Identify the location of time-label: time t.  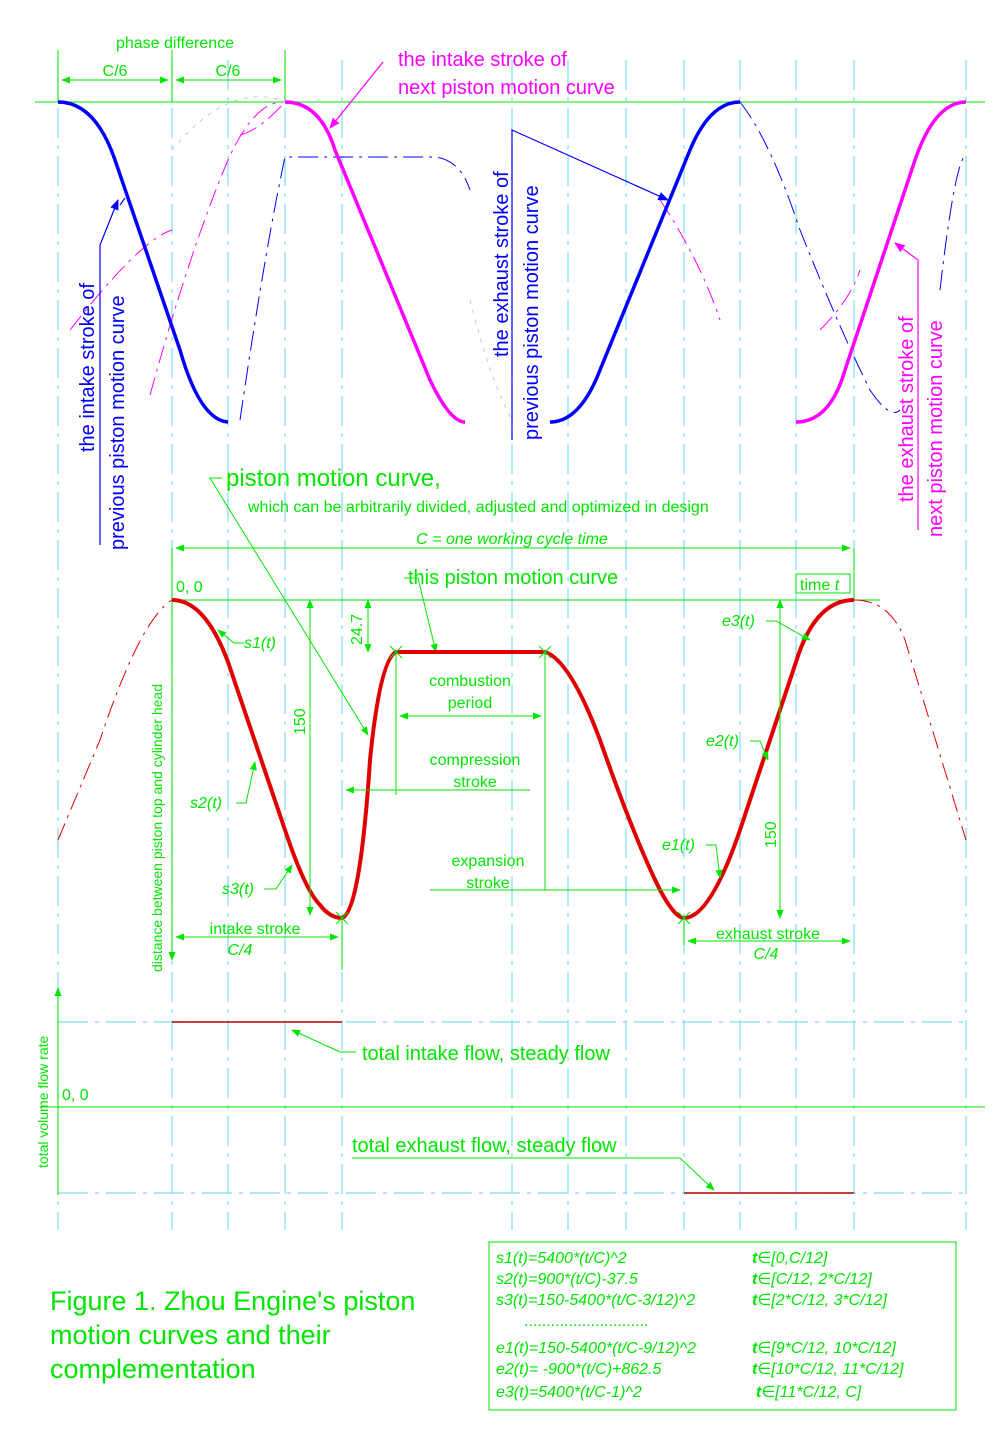
(820, 585).